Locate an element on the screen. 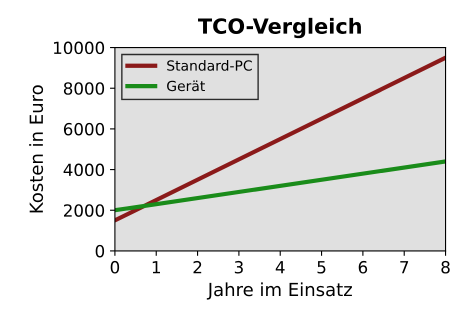 The image size is (469, 328). chart-title: TCO-Vergleich is located at coordinates (279, 28).